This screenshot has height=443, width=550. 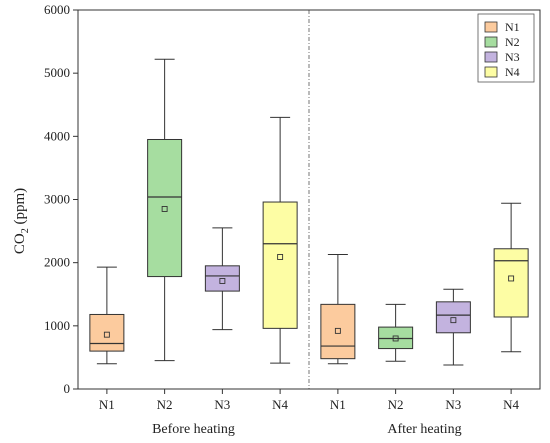 I want to click on box-before-heating-n1, so click(x=107, y=315).